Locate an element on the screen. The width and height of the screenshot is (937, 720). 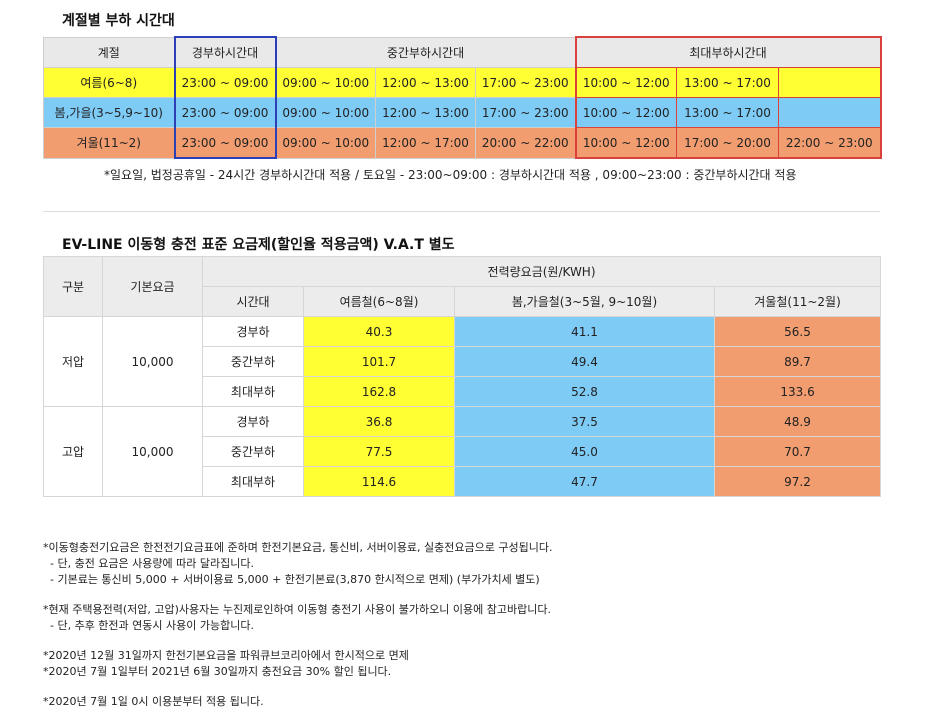
summer-rate-cell: 77.5 is located at coordinates (379, 451).